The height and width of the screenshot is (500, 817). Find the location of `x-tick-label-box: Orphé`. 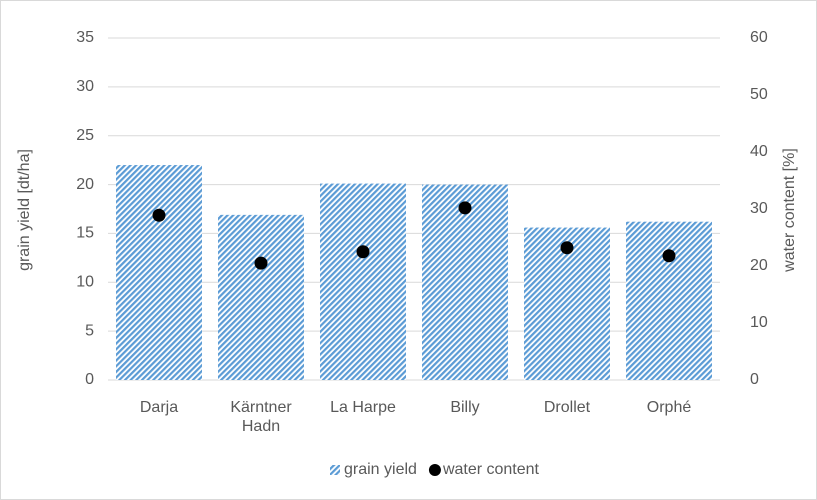

x-tick-label-box: Orphé is located at coordinates (669, 407).